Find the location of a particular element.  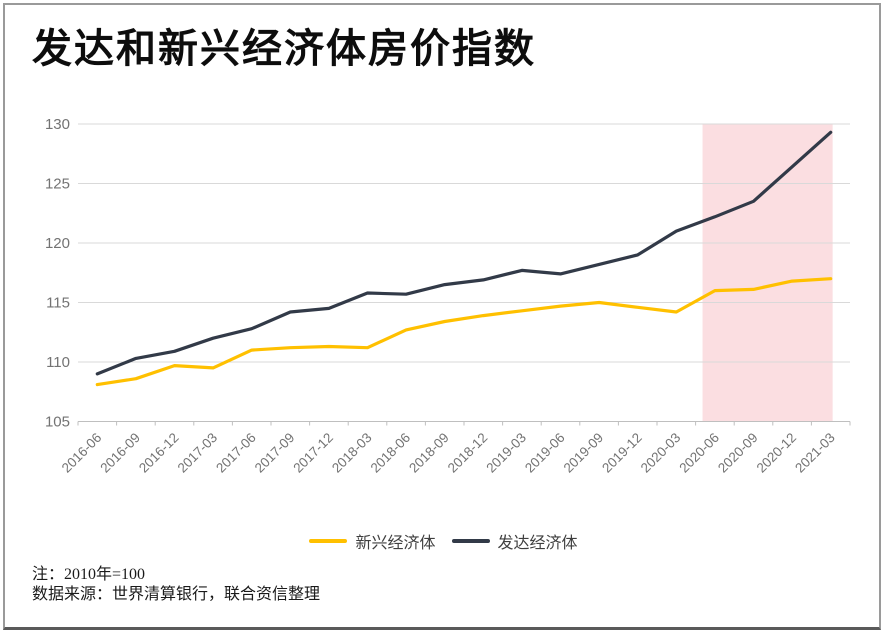

x-tick-label: 2017-09 is located at coordinates (275, 453).